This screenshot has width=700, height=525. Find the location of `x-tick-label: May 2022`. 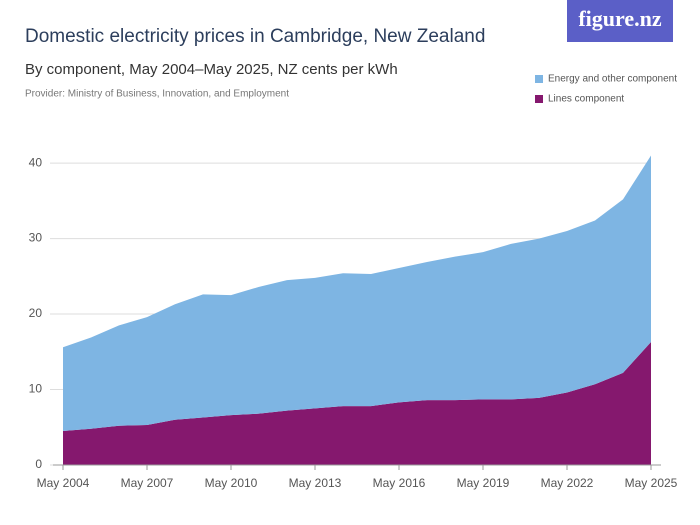

x-tick-label: May 2022 is located at coordinates (567, 483).